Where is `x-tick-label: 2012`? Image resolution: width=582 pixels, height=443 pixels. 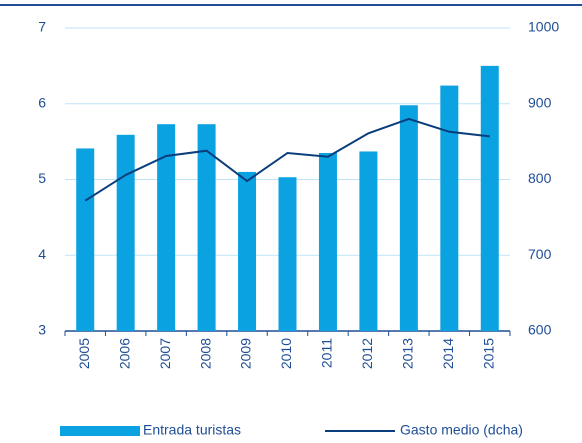 x-tick-label: 2012 is located at coordinates (367, 353).